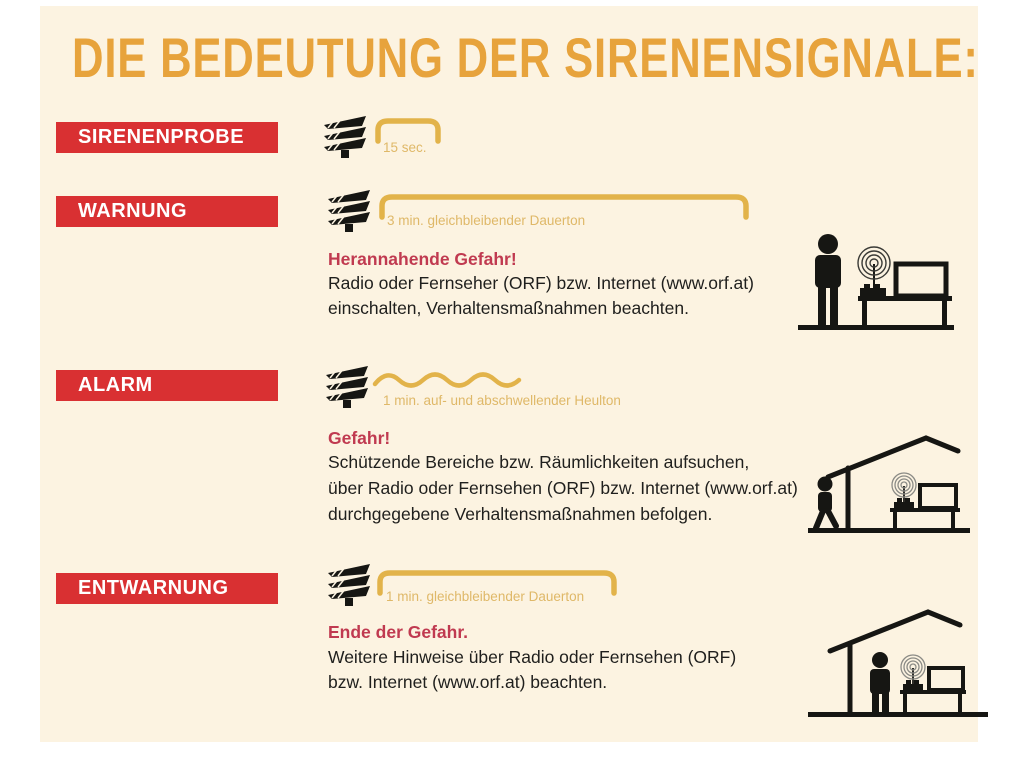  What do you see at coordinates (167, 385) in the screenshot?
I see `badge-alarm: ALARM` at bounding box center [167, 385].